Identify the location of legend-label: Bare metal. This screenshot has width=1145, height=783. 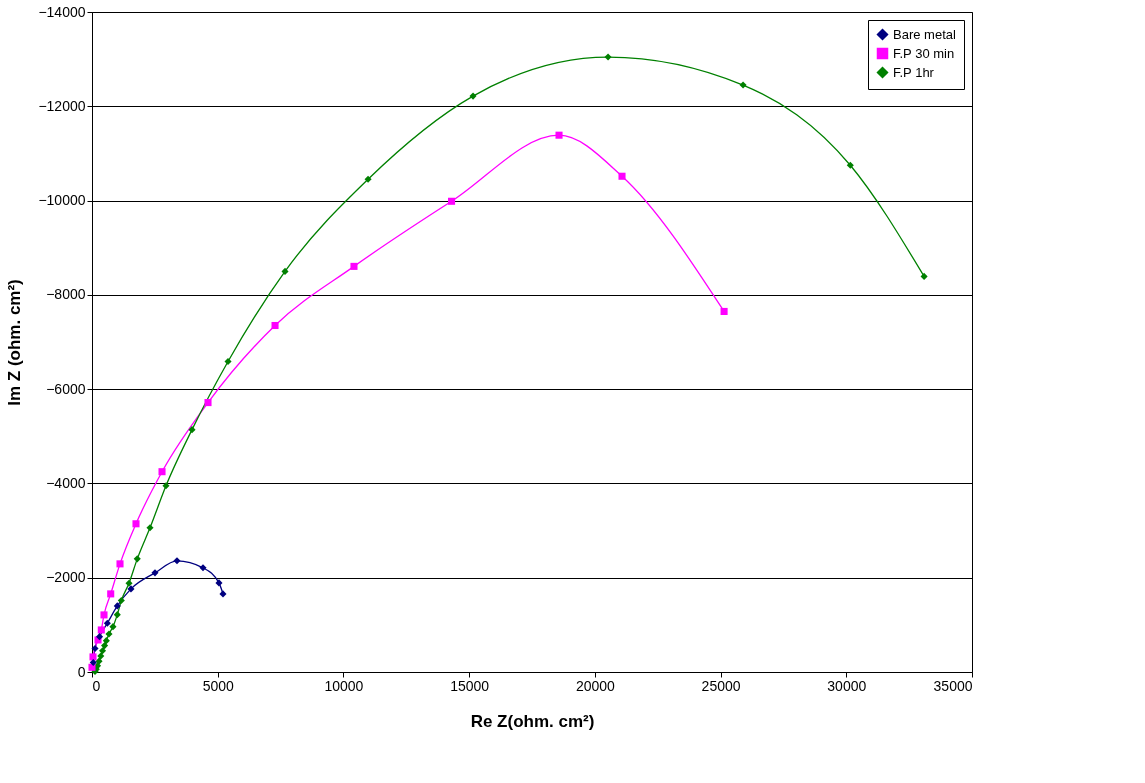
(924, 34).